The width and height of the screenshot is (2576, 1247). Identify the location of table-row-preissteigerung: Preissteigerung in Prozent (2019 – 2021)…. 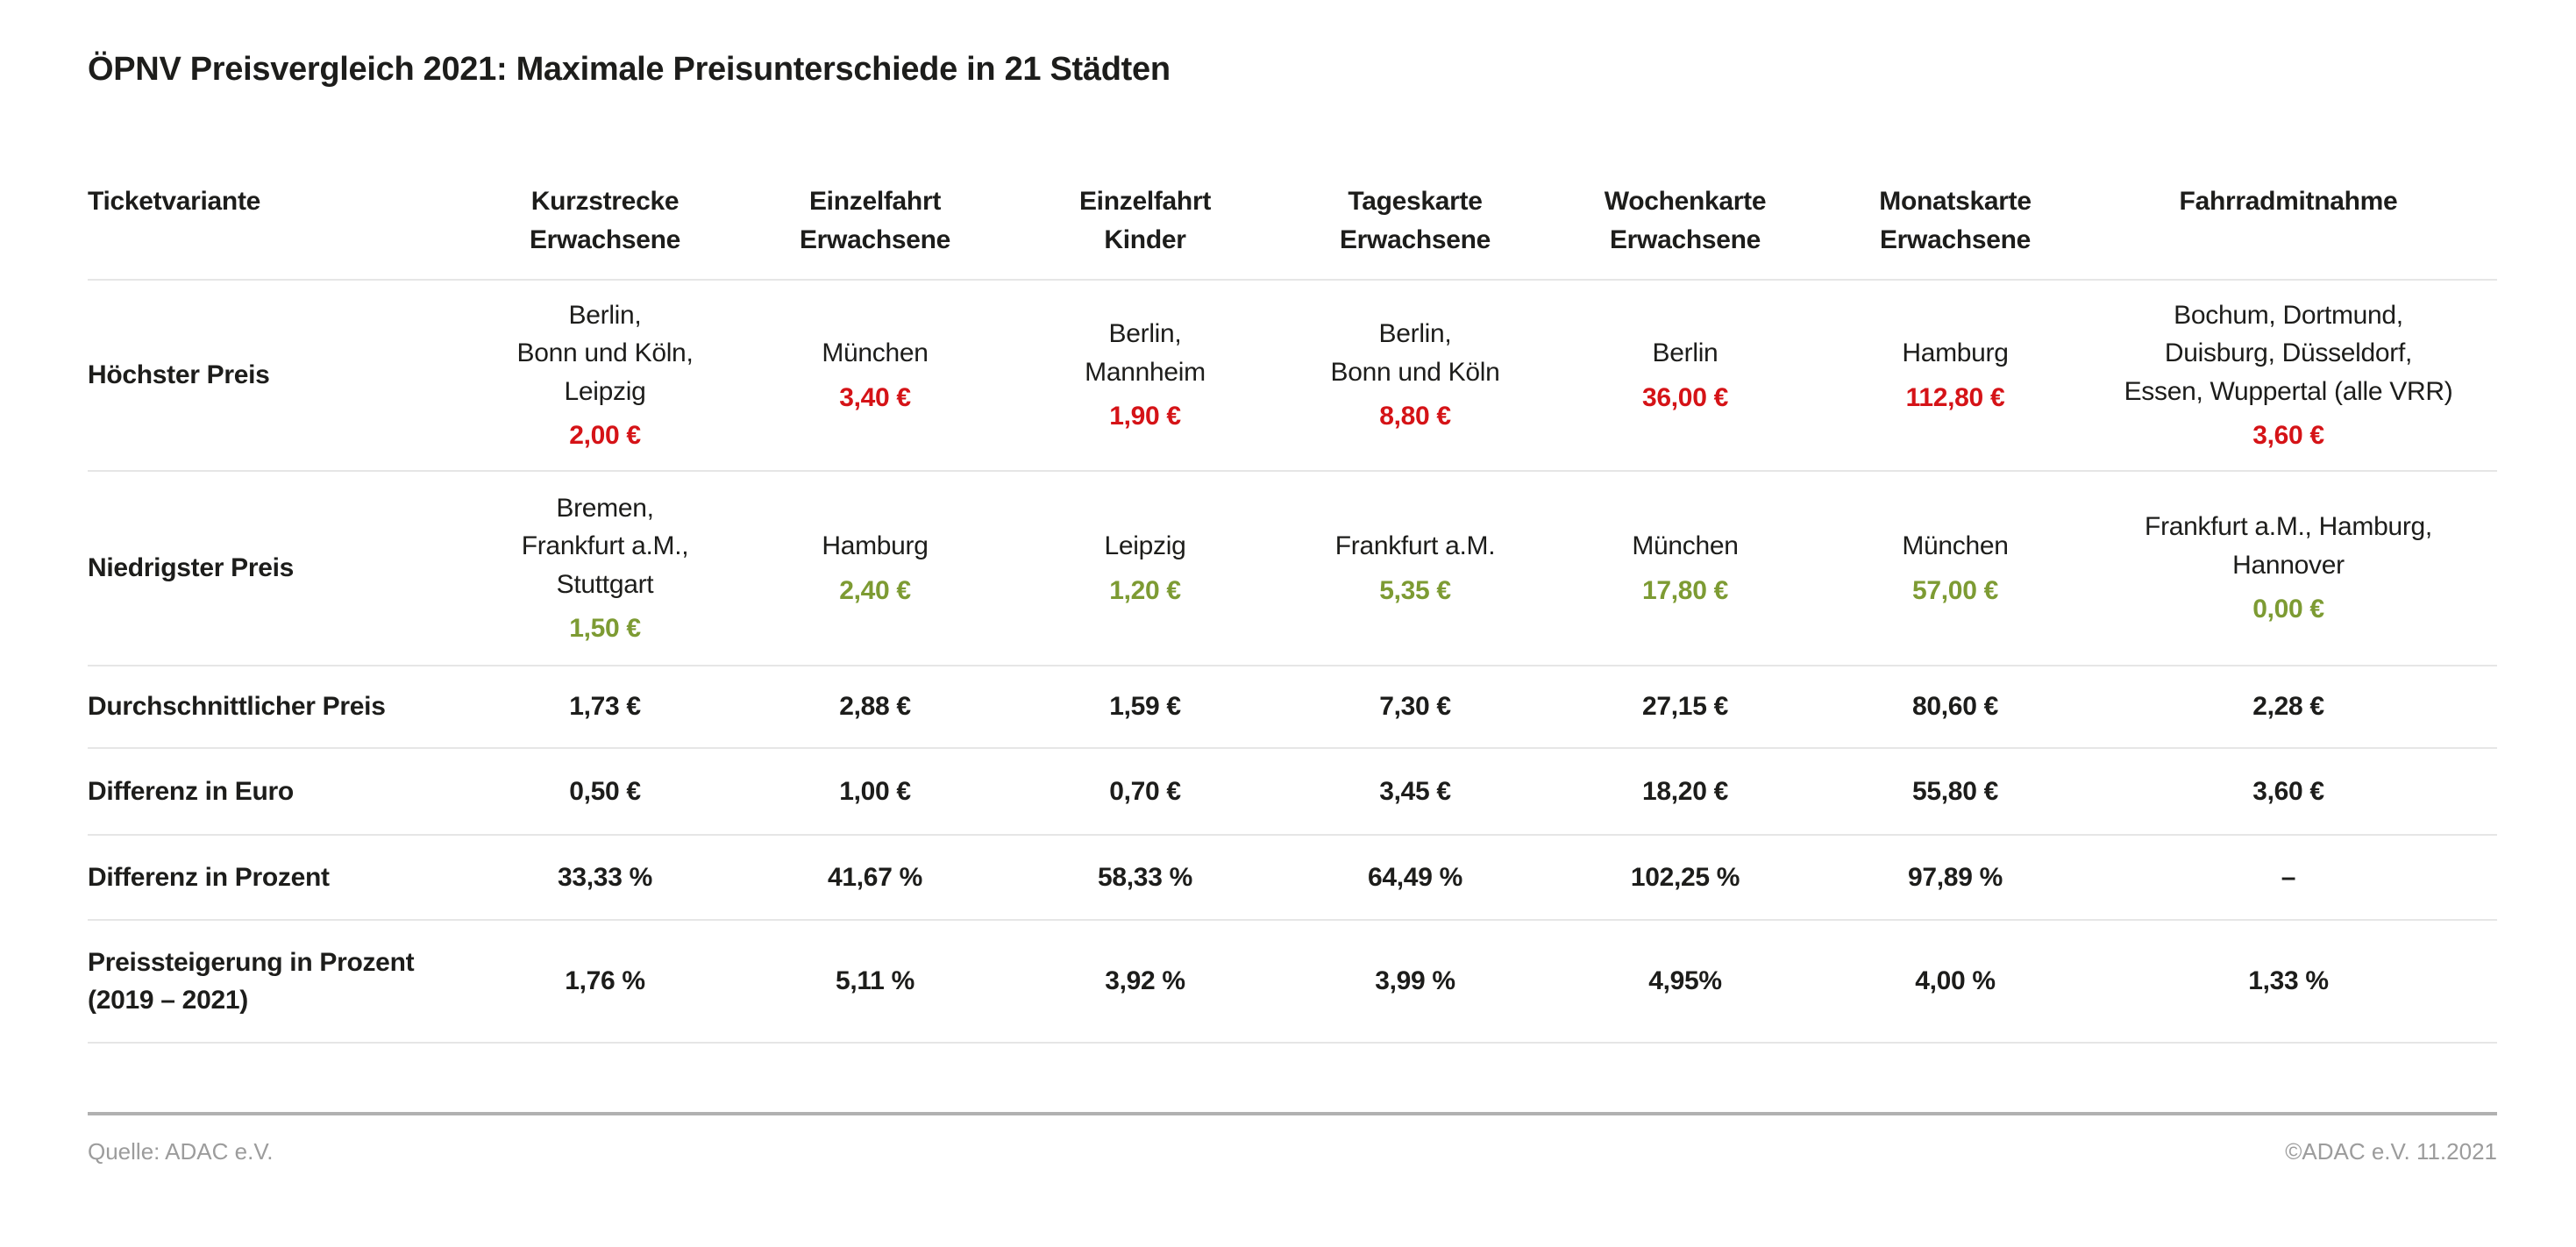
(1292, 980).